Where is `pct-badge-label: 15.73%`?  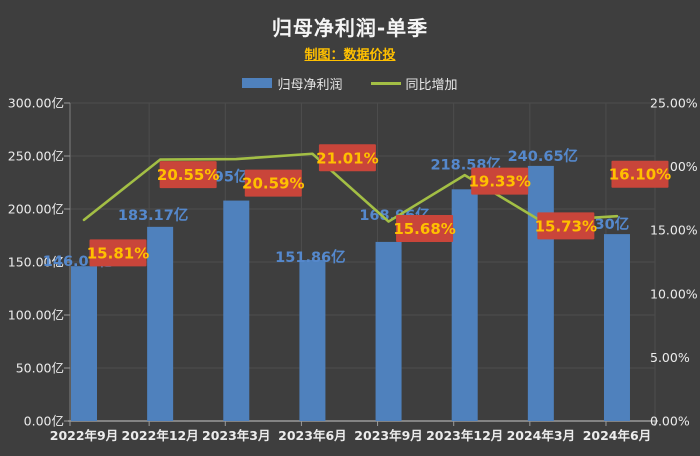
pct-badge-label: 15.73% is located at coordinates (566, 226).